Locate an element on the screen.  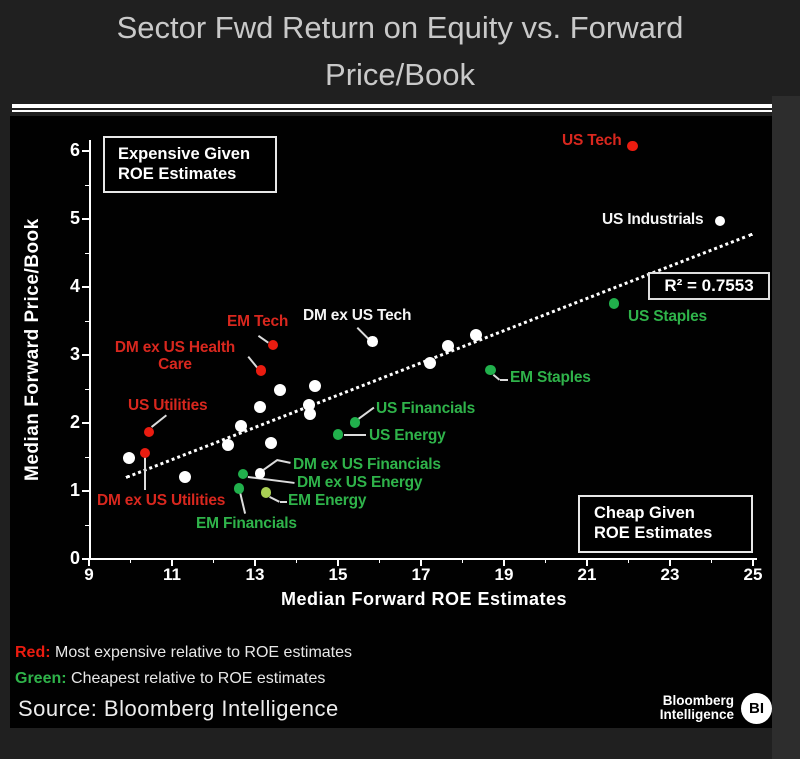
data-point-us-staples is located at coordinates (614, 303).